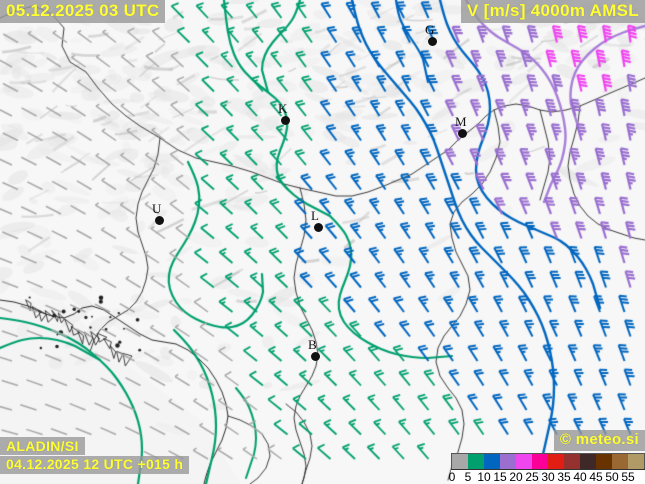 The image size is (645, 484). I want to click on city-label: K, so click(283, 108).